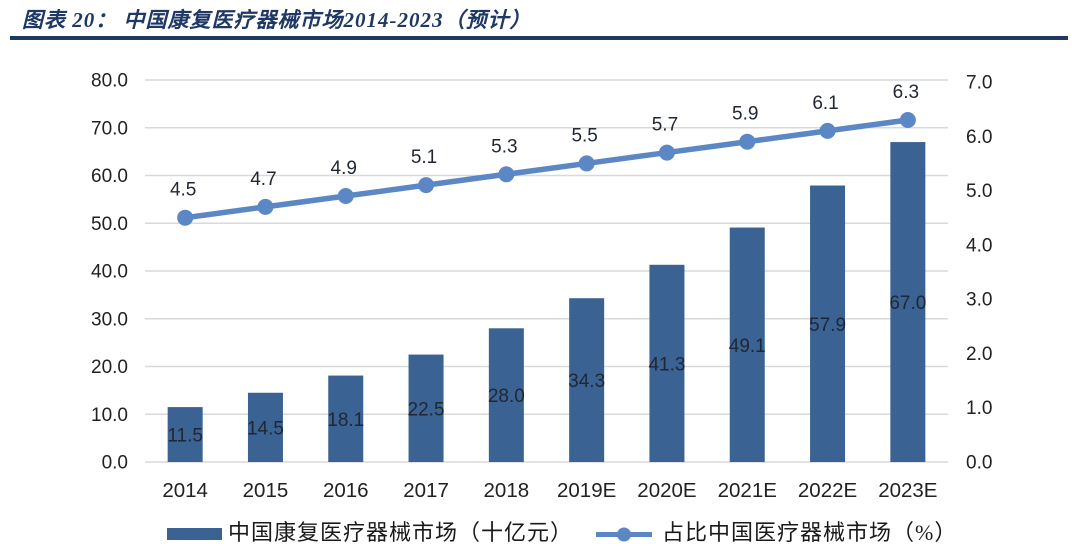 Image resolution: width=1077 pixels, height=549 pixels. What do you see at coordinates (277, 20) in the screenshot?
I see `figure-title: 图表 20： 中国康复医疗器械市场2014-2023（预计）` at bounding box center [277, 20].